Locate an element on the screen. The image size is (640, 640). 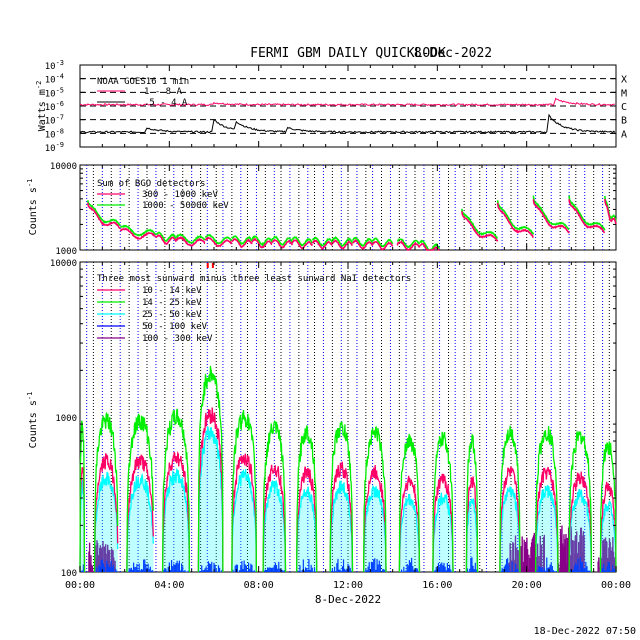
x-tick-label: 08:00 is located at coordinates (259, 585).